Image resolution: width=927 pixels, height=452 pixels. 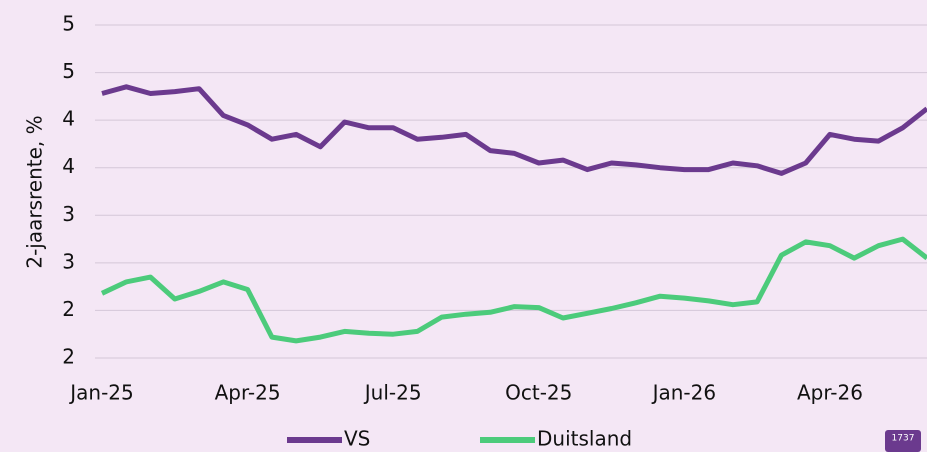 I want to click on x-tick-label: Jul-25, so click(x=392, y=393).